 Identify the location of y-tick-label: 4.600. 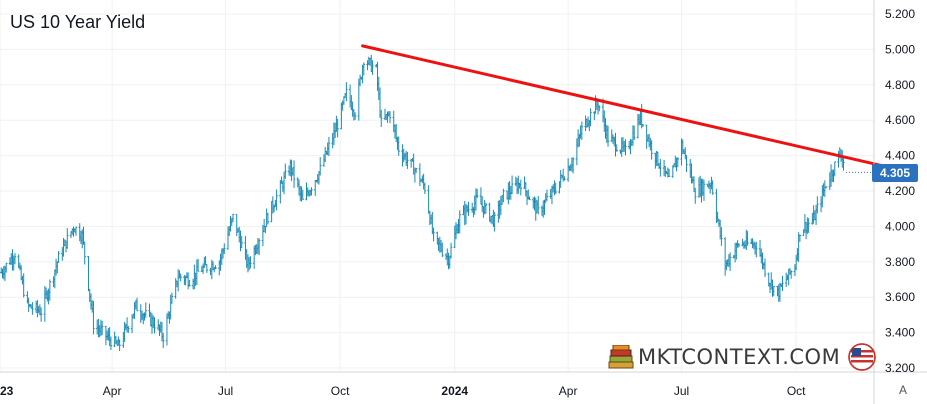
(900, 120).